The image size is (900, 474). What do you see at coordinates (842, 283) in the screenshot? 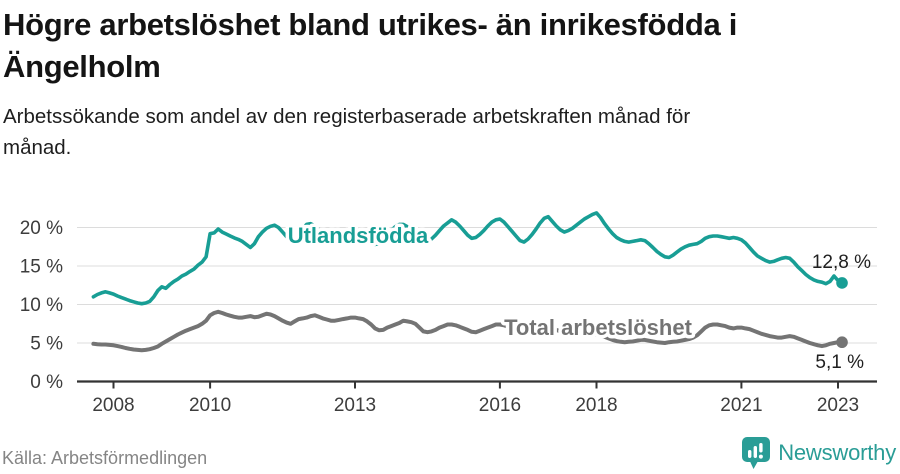
I see `series-end-dot-utlandsfodda` at bounding box center [842, 283].